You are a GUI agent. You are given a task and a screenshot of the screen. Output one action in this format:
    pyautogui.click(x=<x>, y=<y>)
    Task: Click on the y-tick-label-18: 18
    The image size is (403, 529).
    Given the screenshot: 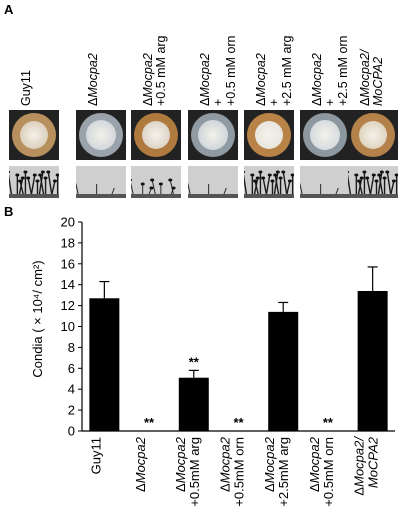 What is the action you would take?
    pyautogui.click(x=68, y=242)
    